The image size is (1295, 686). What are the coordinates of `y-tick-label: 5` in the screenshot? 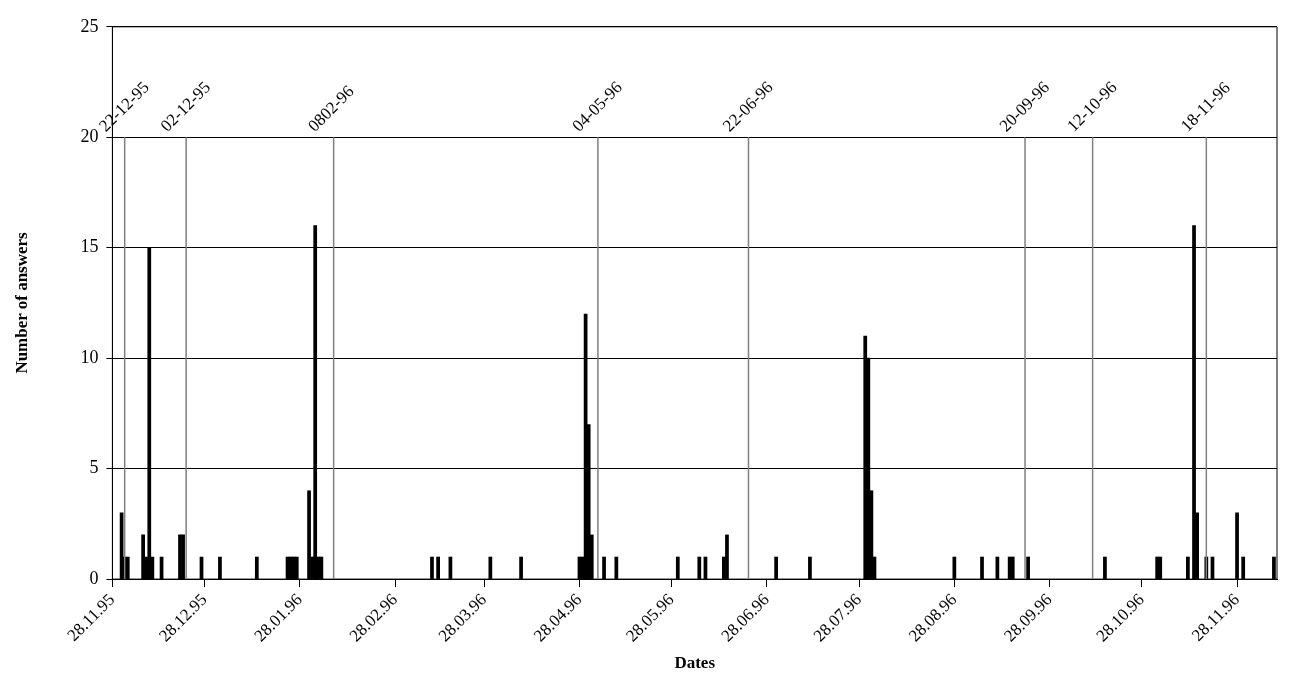 It's located at (94, 467).